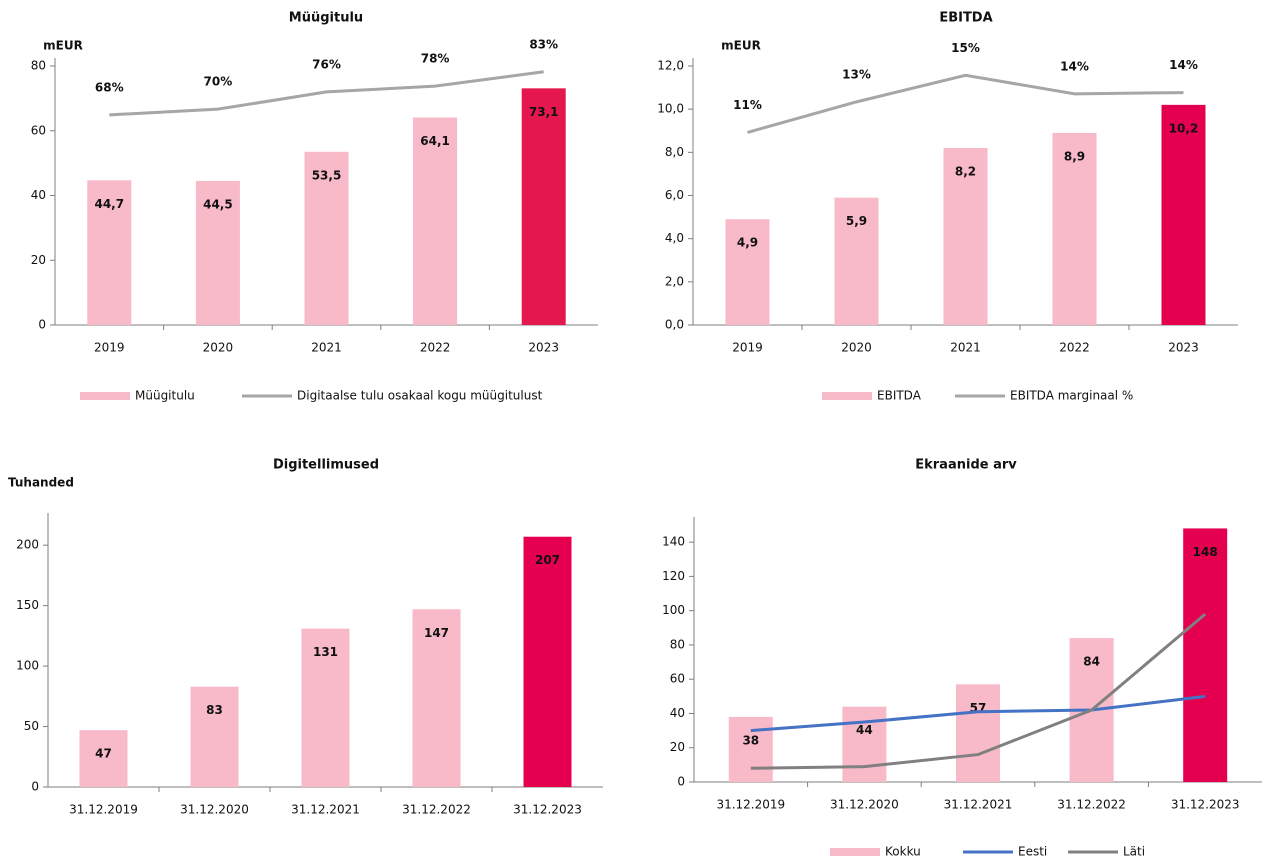 The width and height of the screenshot is (1265, 859). What do you see at coordinates (856, 74) in the screenshot?
I see `line-value-label: 13%` at bounding box center [856, 74].